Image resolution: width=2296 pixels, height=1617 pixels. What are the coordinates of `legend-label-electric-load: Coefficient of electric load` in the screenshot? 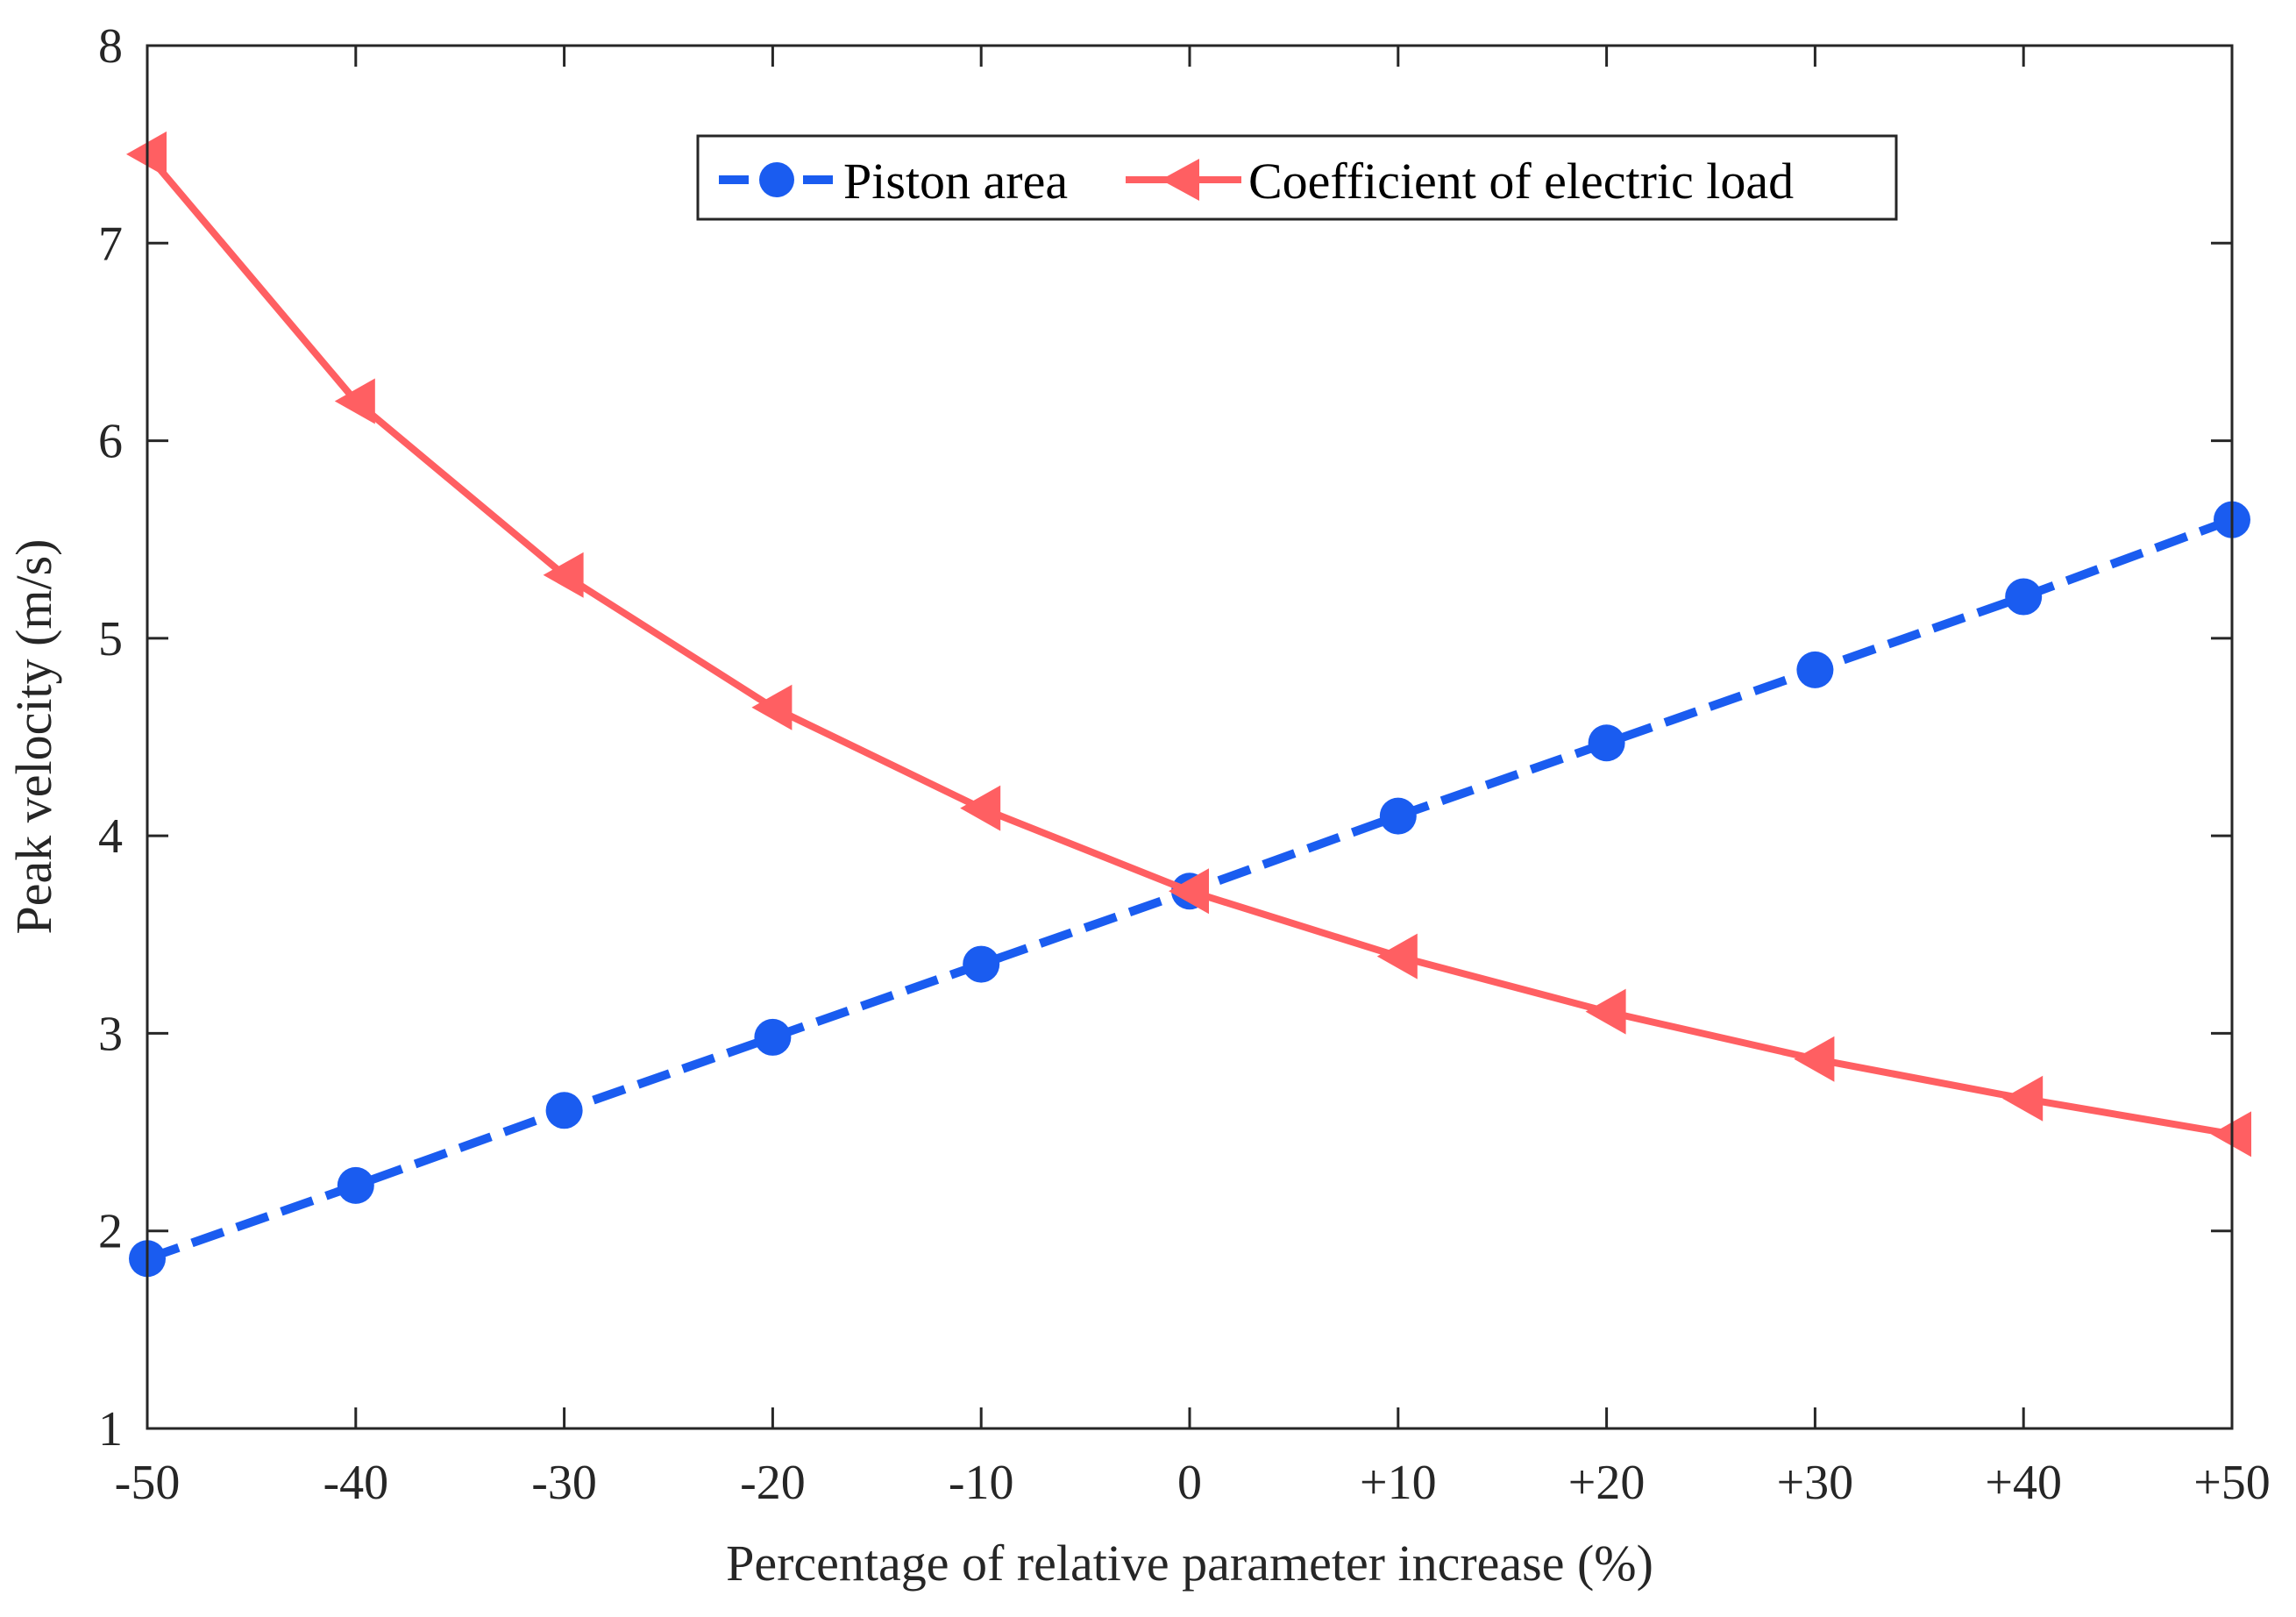 It's located at (1521, 181).